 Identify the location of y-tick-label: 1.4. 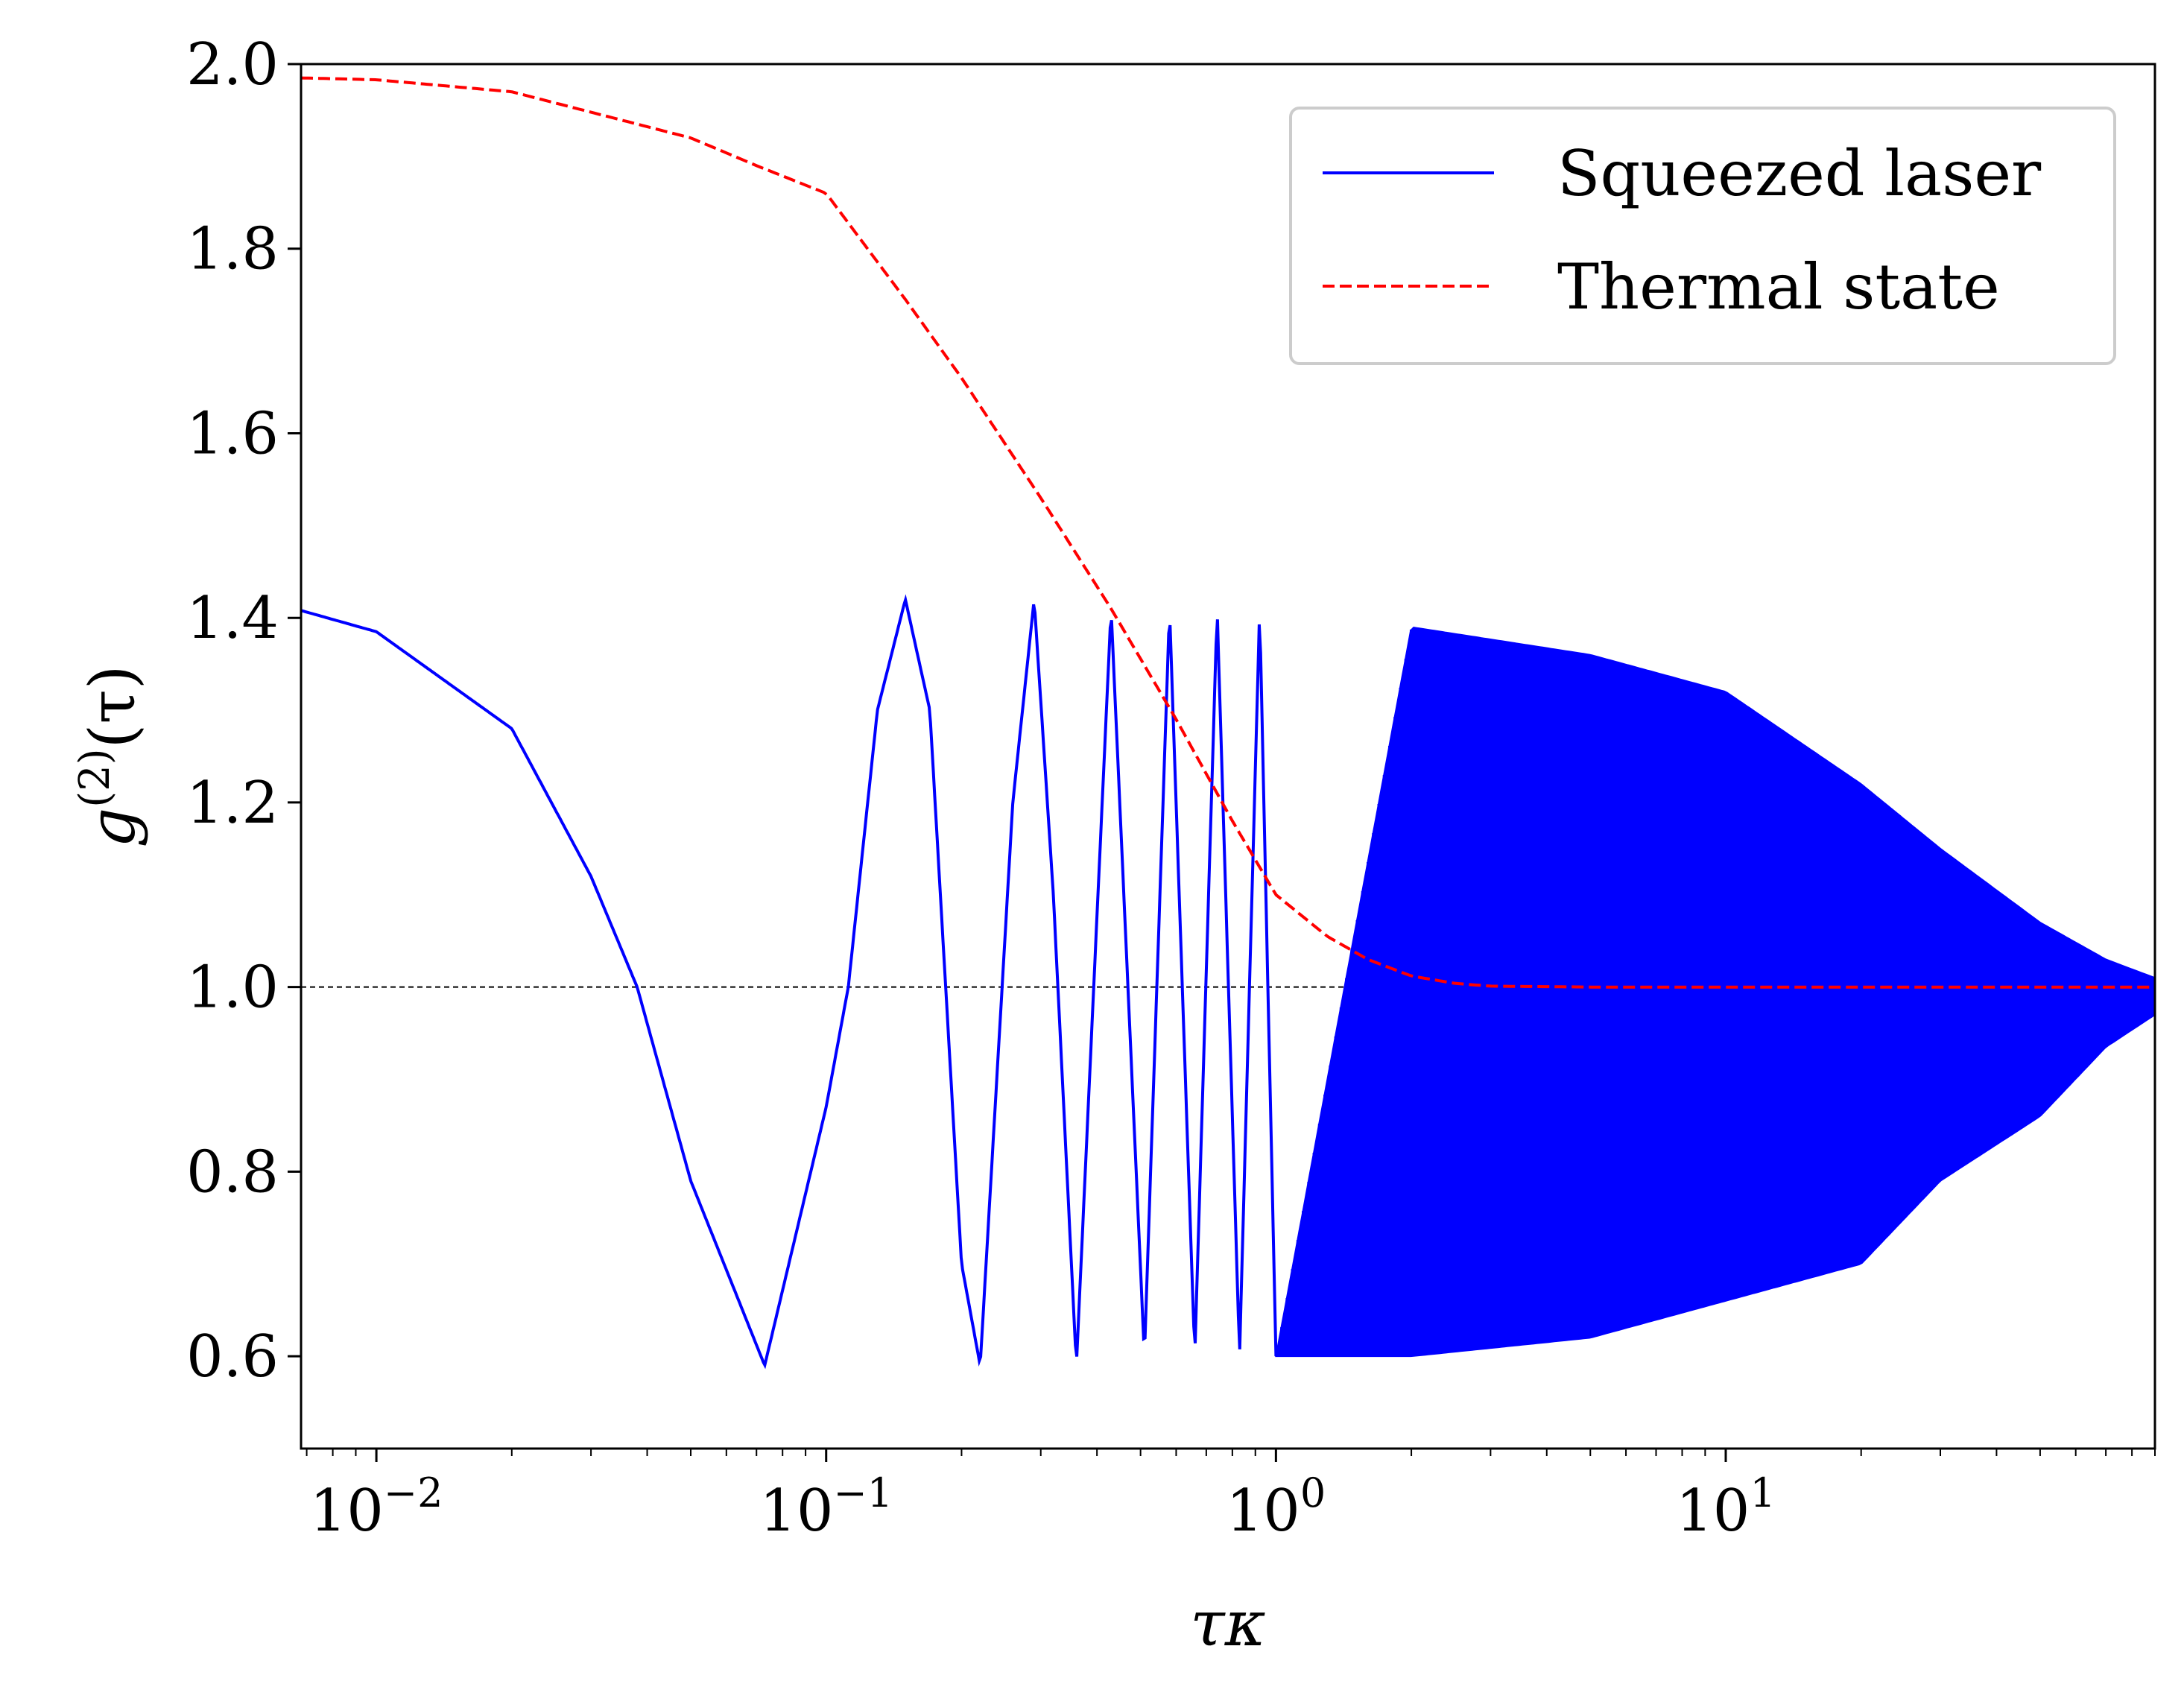
(232, 618).